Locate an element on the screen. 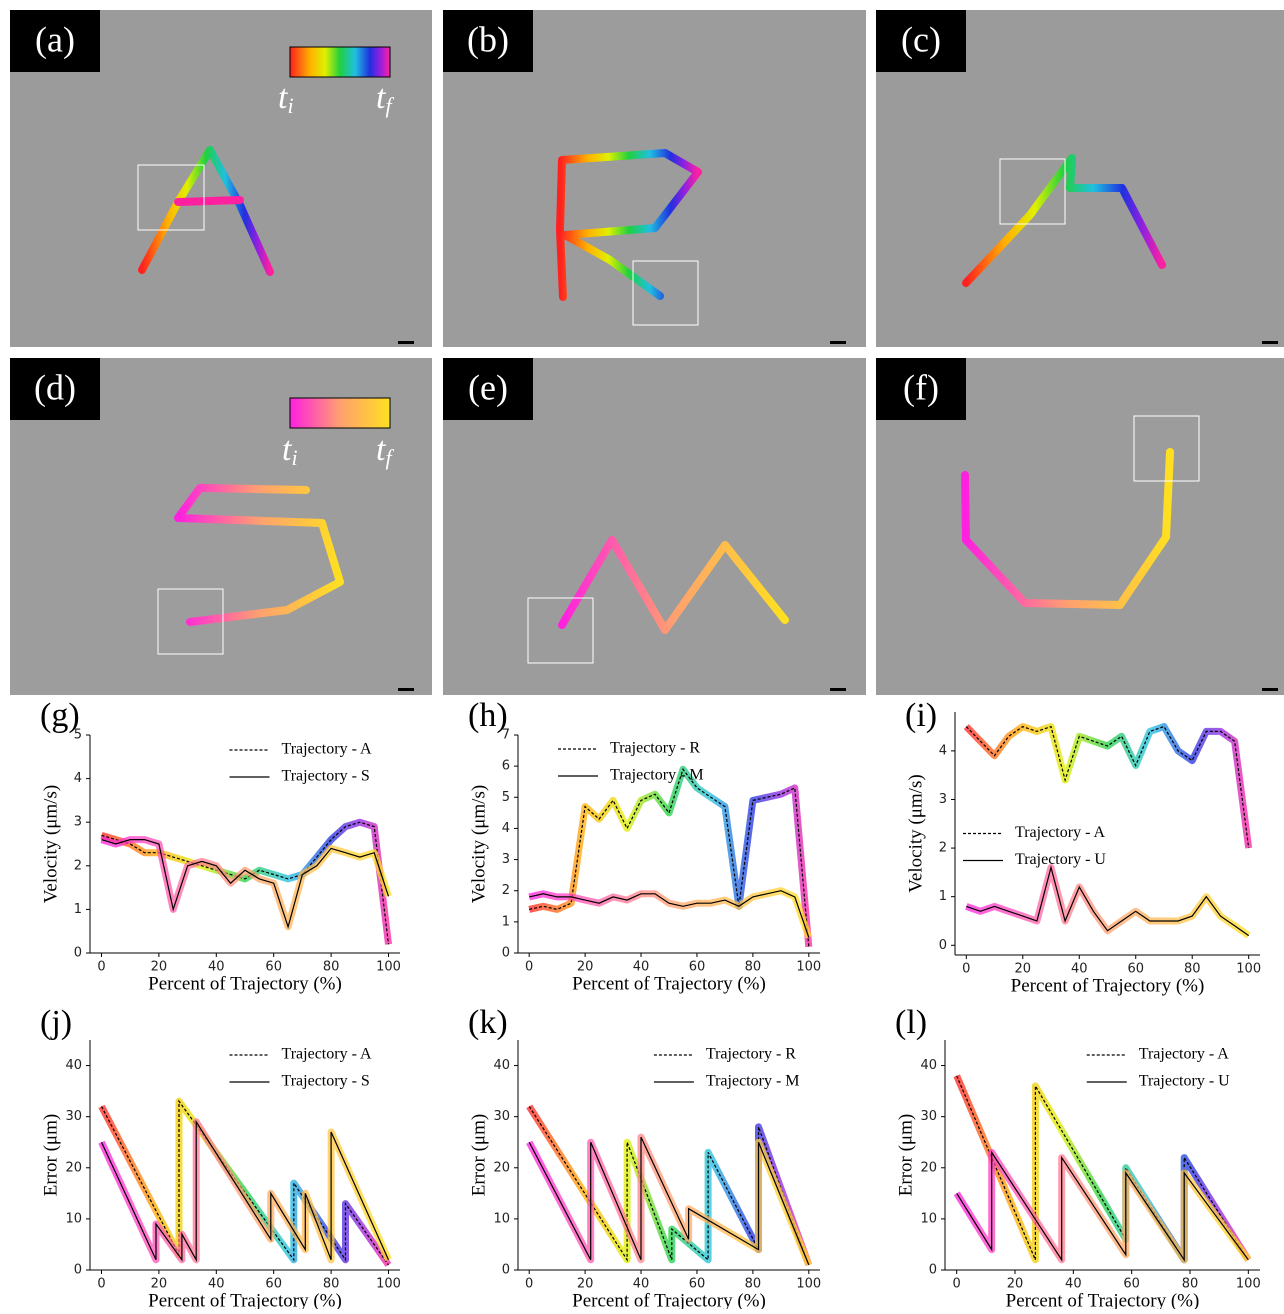  t: t is located at coordinates (381, 97).